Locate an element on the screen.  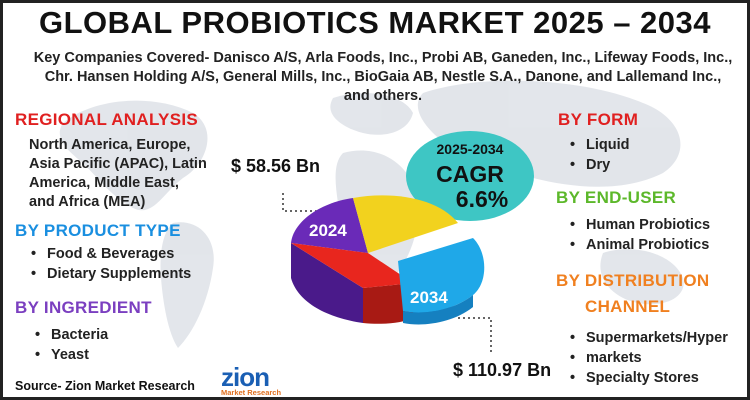
list-item: markets is located at coordinates (648, 358).